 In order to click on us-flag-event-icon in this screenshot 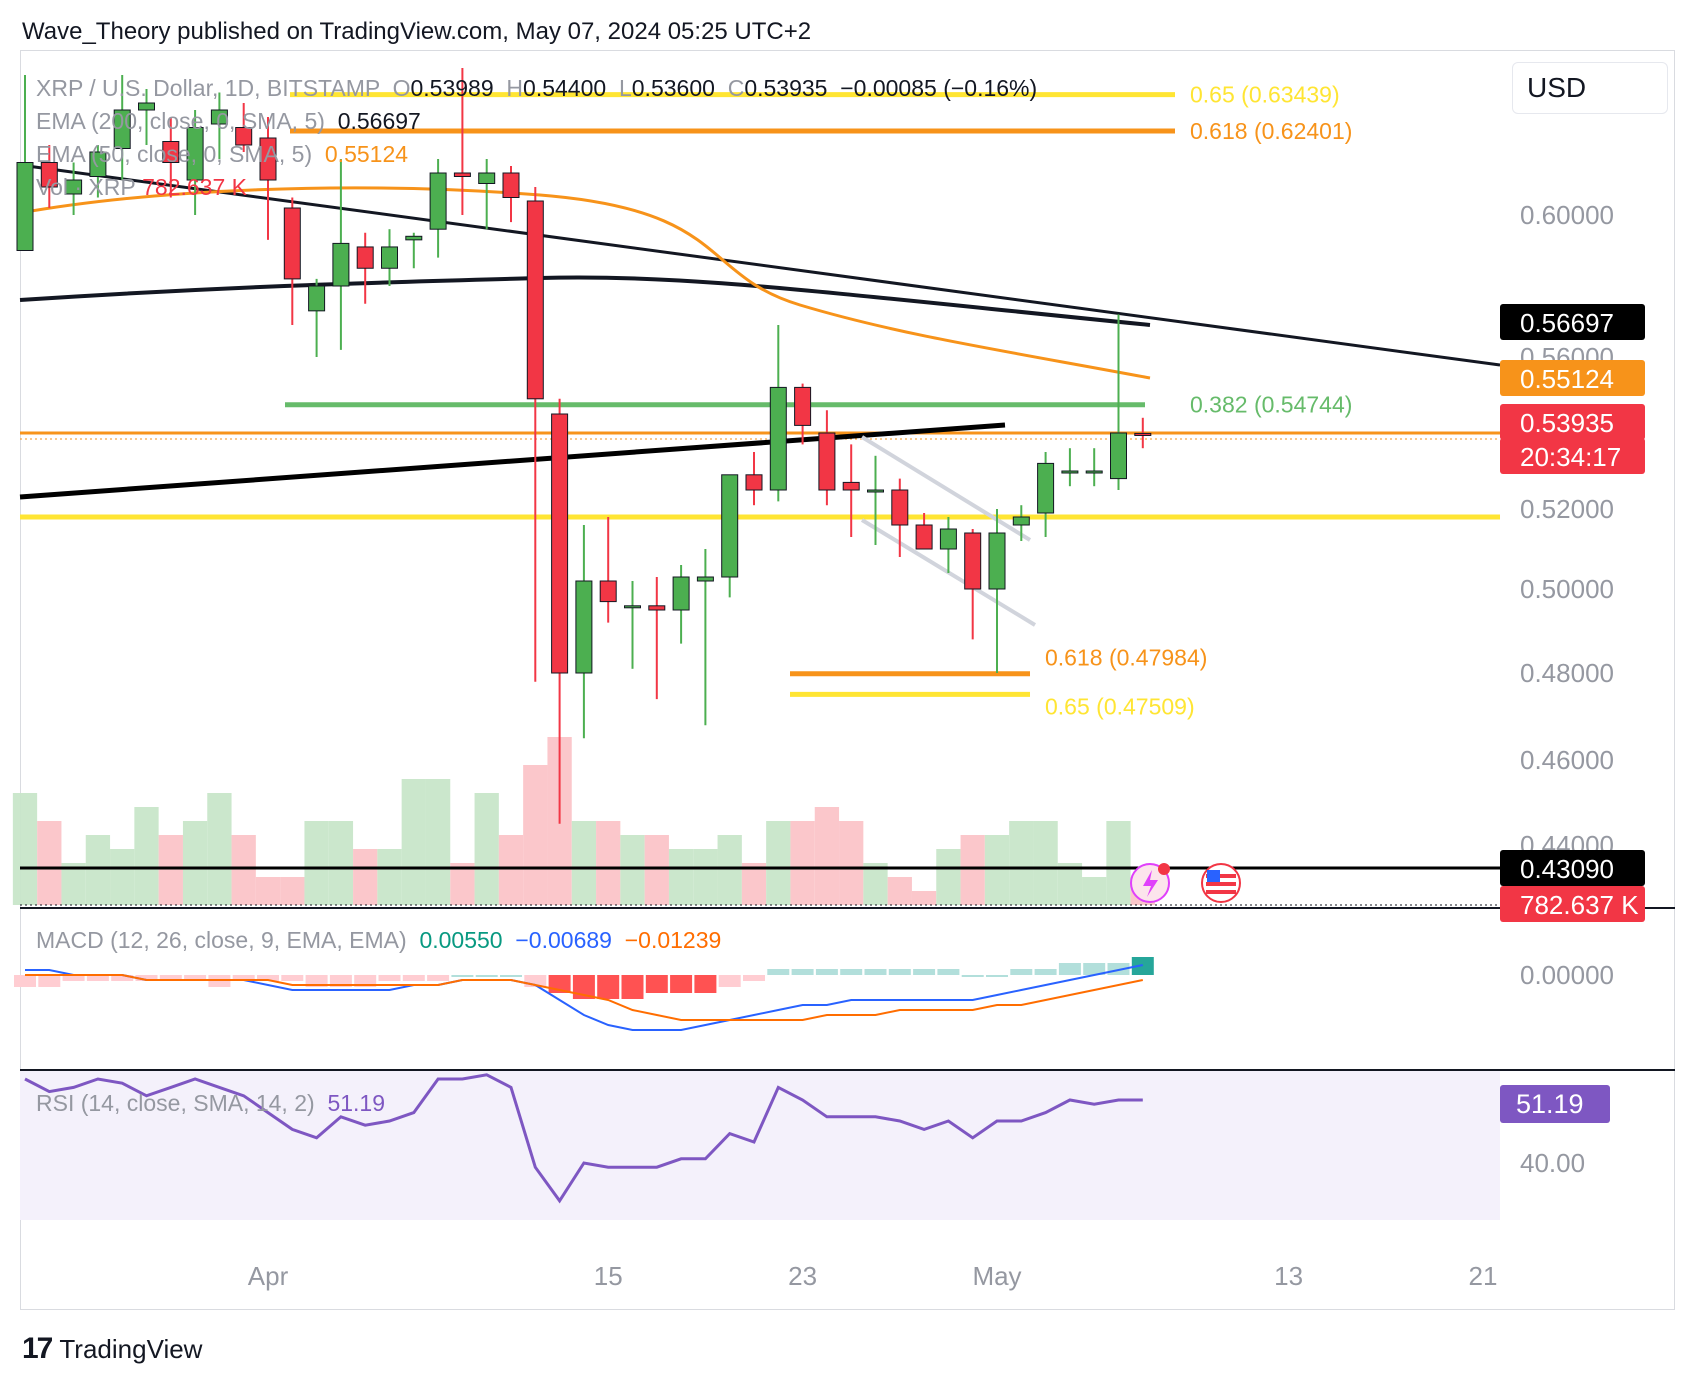, I will do `click(1221, 883)`.